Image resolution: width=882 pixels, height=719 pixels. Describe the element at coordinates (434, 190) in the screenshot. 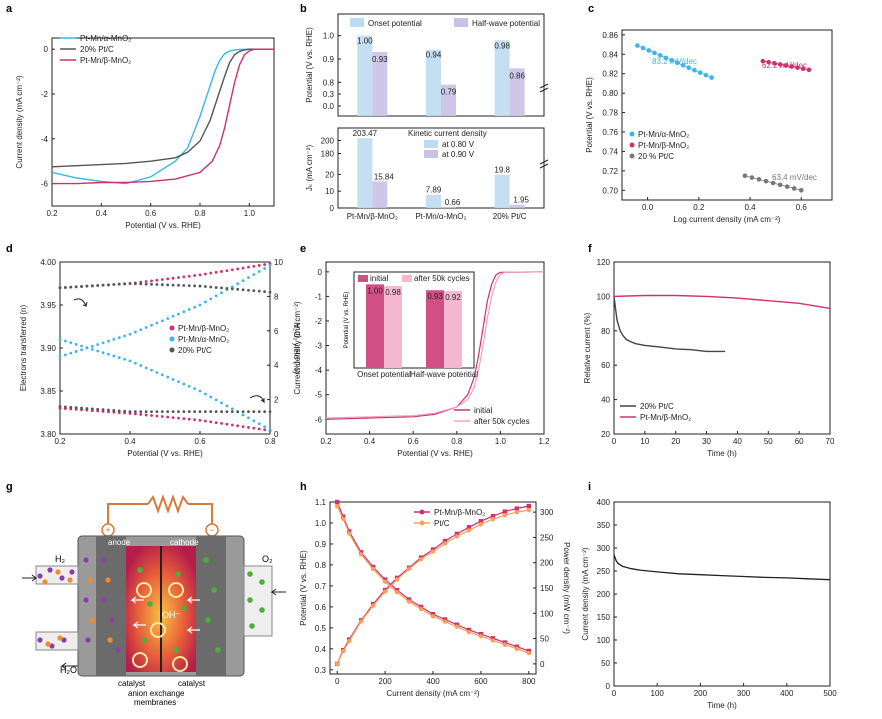

I see `panel-b-bottom-bar-label: 7.89` at that location.